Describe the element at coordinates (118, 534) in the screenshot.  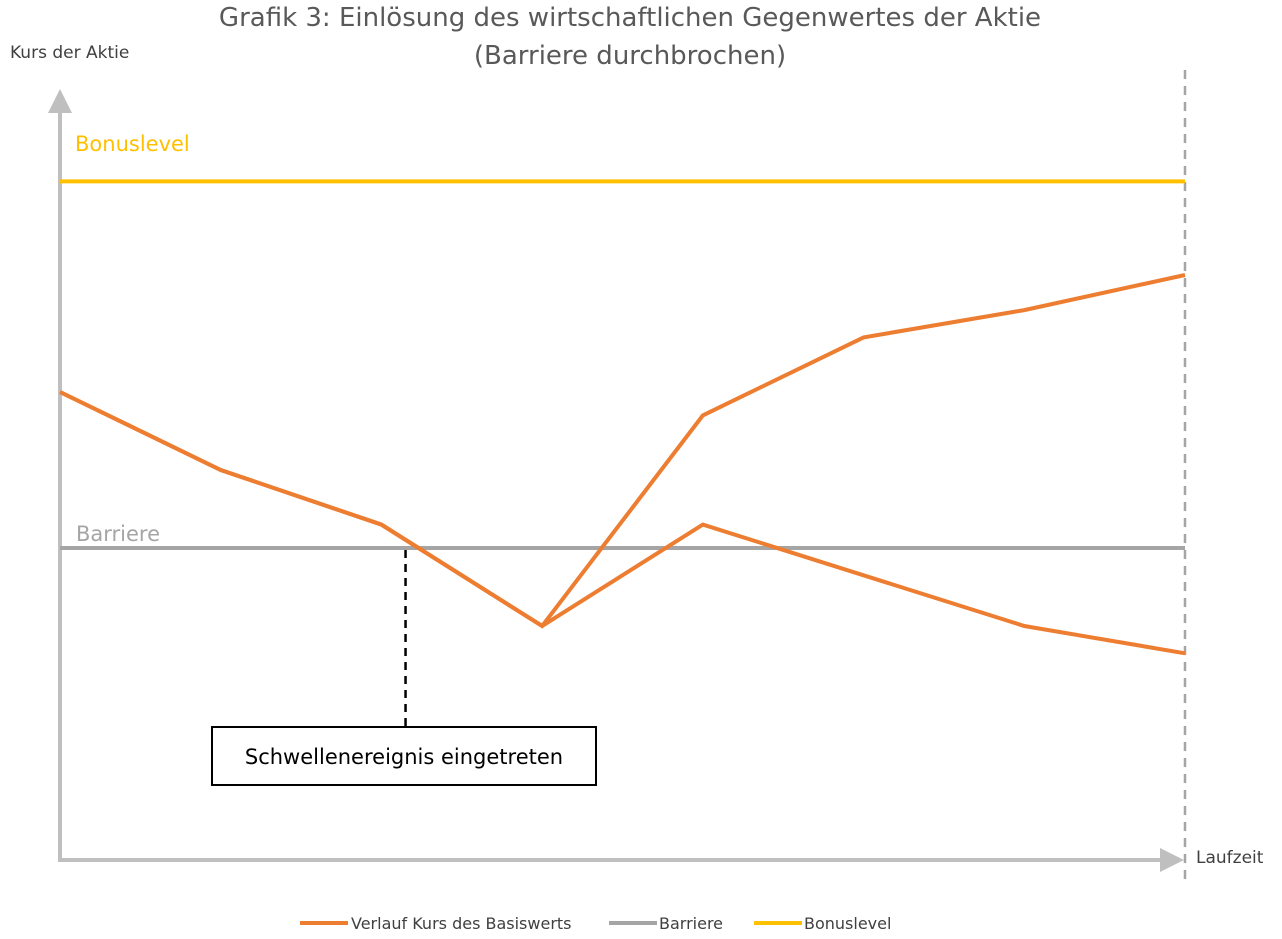
I see `barrier-label: Barriere` at that location.